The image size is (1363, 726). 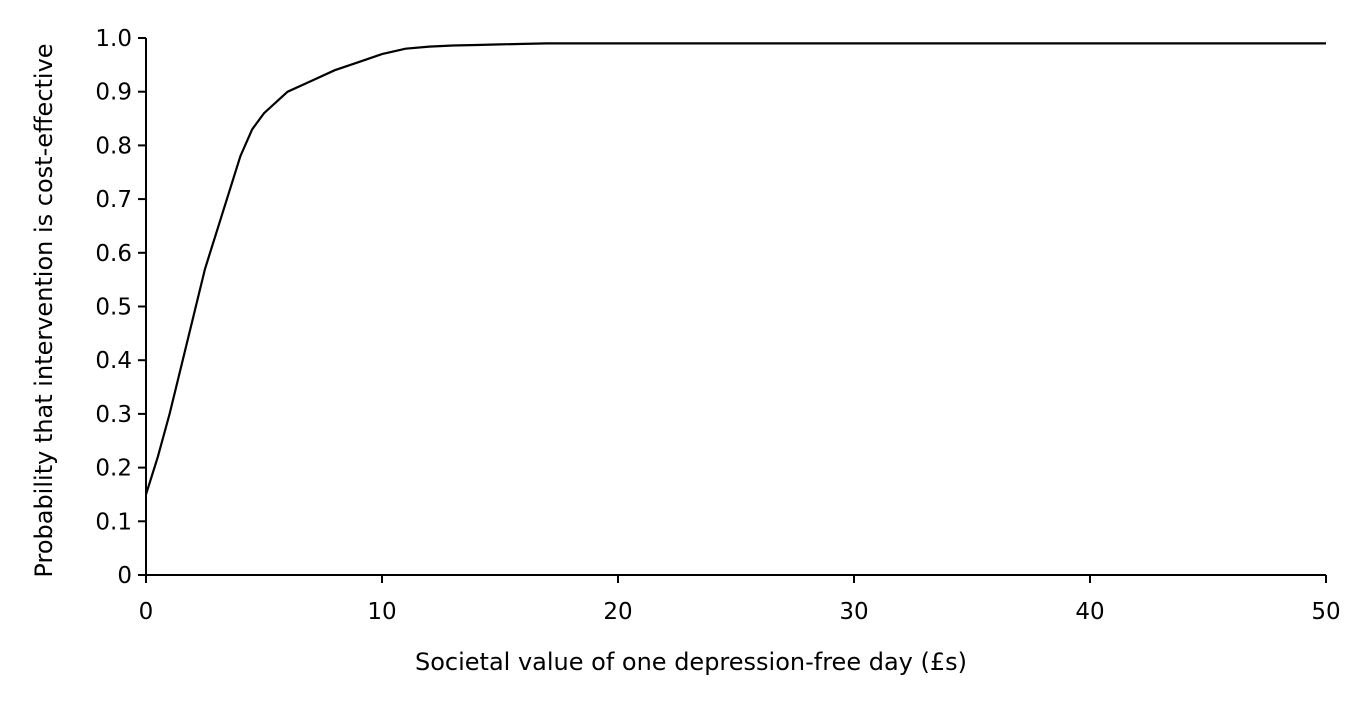 What do you see at coordinates (113, 254) in the screenshot?
I see `y-tick-label: 0.6` at bounding box center [113, 254].